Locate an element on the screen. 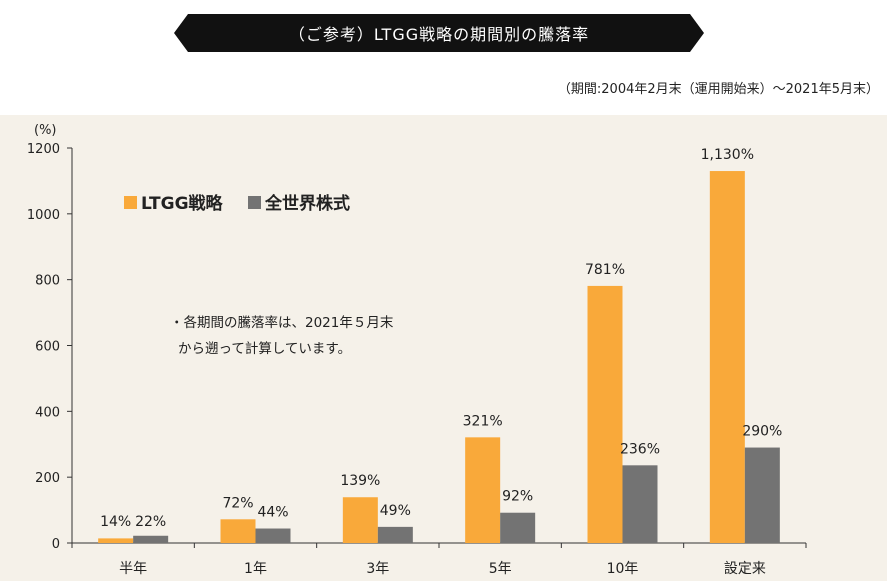  x-category-label: 10年 is located at coordinates (623, 569).